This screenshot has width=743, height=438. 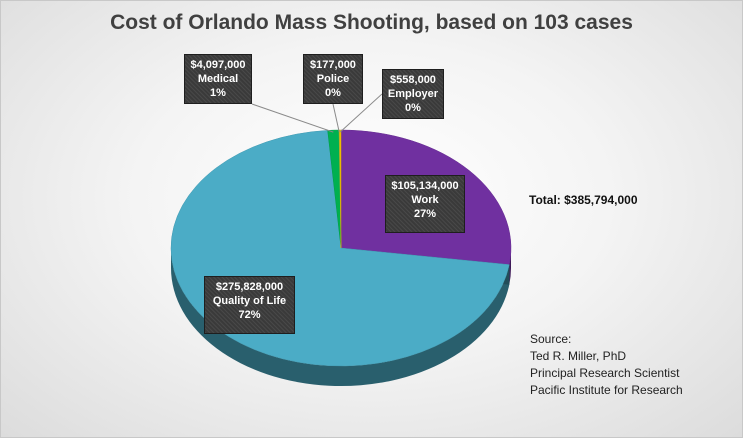 What do you see at coordinates (425, 214) in the screenshot?
I see `label-percent: 27%` at bounding box center [425, 214].